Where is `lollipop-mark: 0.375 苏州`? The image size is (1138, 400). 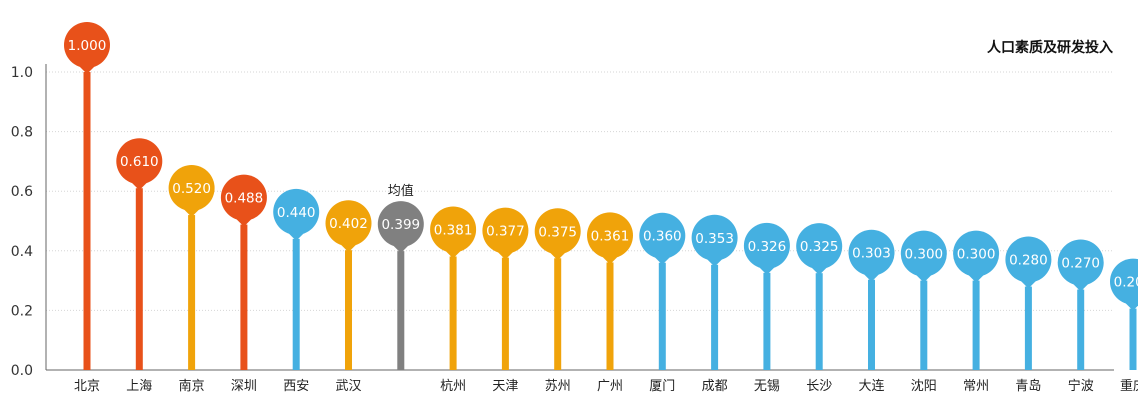 lollipop-mark: 0.375 苏州 is located at coordinates (557, 301).